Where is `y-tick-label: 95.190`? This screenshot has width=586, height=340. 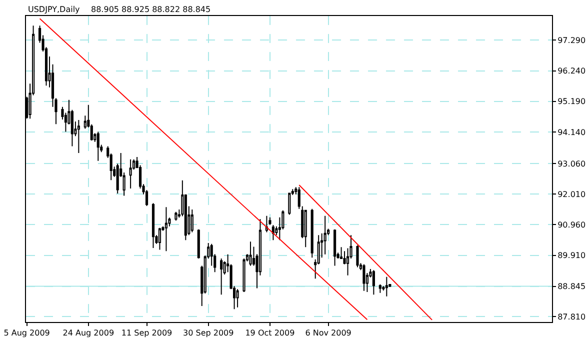 y-tick-label: 95.190 is located at coordinates (572, 101).